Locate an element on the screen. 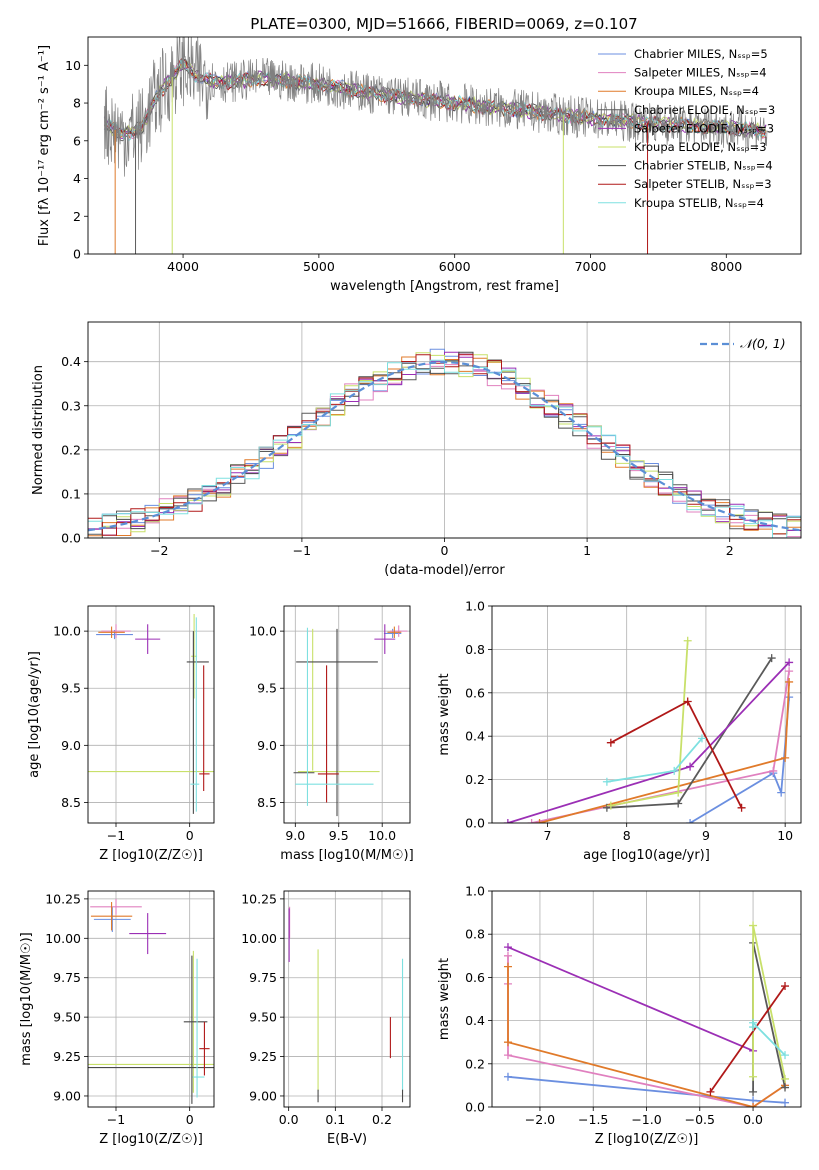  y-tick-label: 10 is located at coordinates (73, 65).